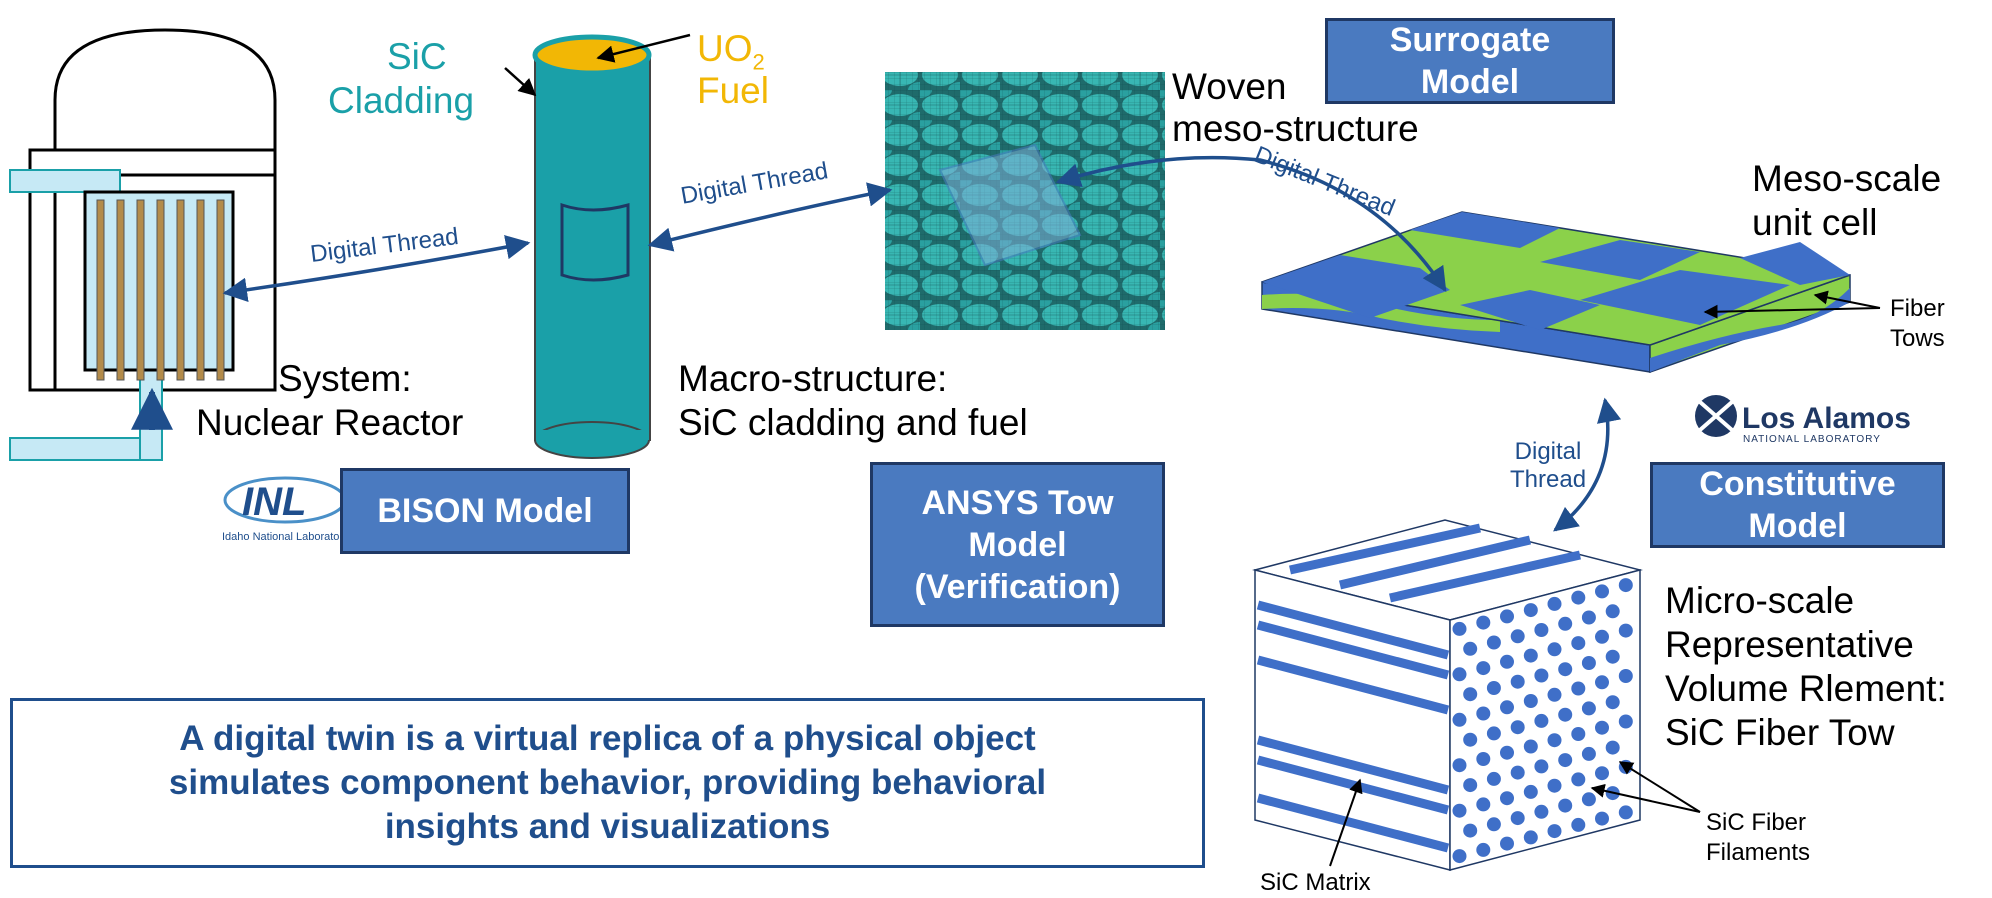  Describe the element at coordinates (345, 378) in the screenshot. I see `system-label-line1: System:` at that location.